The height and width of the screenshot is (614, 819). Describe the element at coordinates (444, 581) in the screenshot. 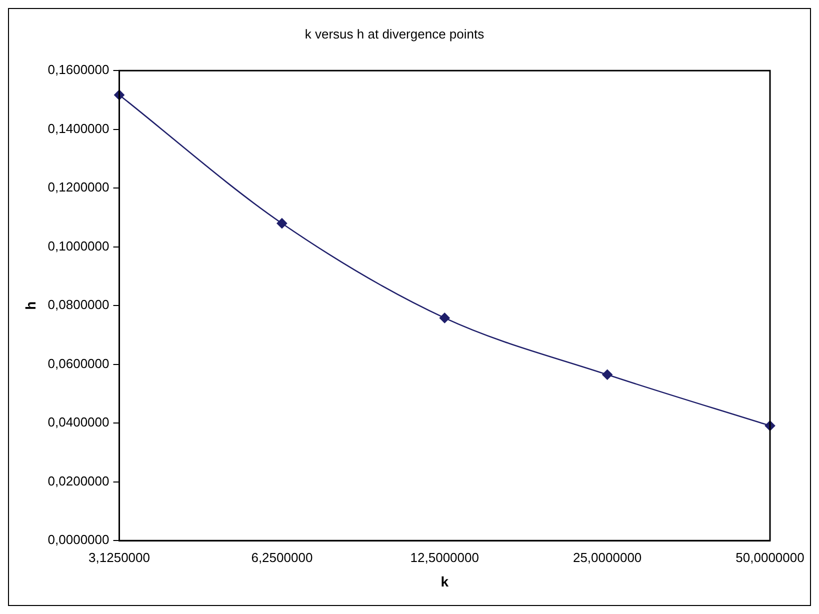

I see `x-axis-title: k` at that location.